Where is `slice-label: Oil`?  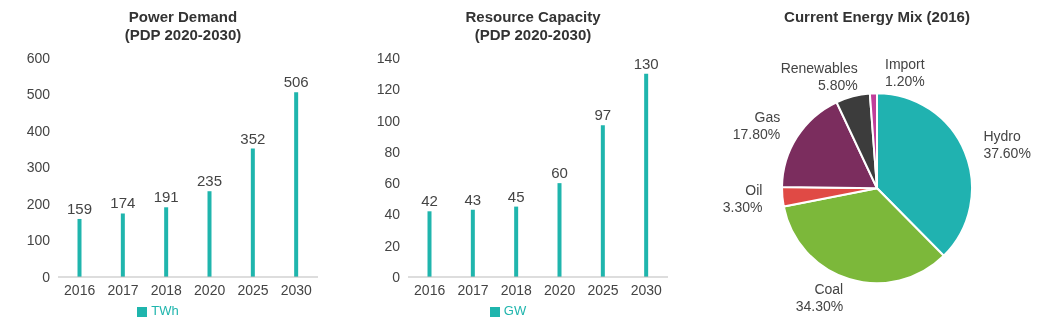
slice-label: Oil is located at coordinates (754, 189).